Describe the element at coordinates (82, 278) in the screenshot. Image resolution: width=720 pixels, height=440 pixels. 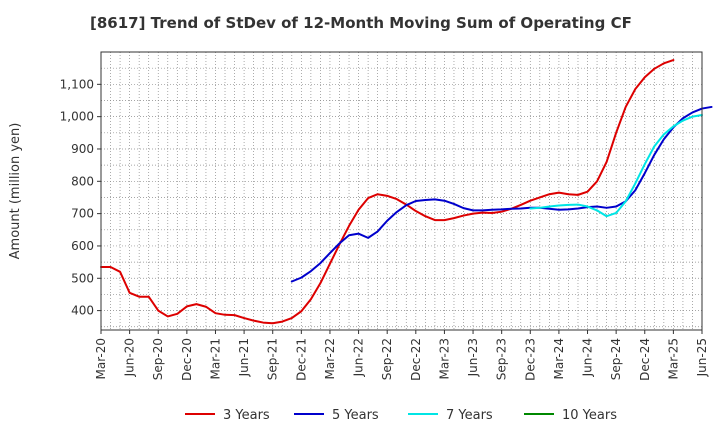
I see `y-tick-label: 500` at that location.